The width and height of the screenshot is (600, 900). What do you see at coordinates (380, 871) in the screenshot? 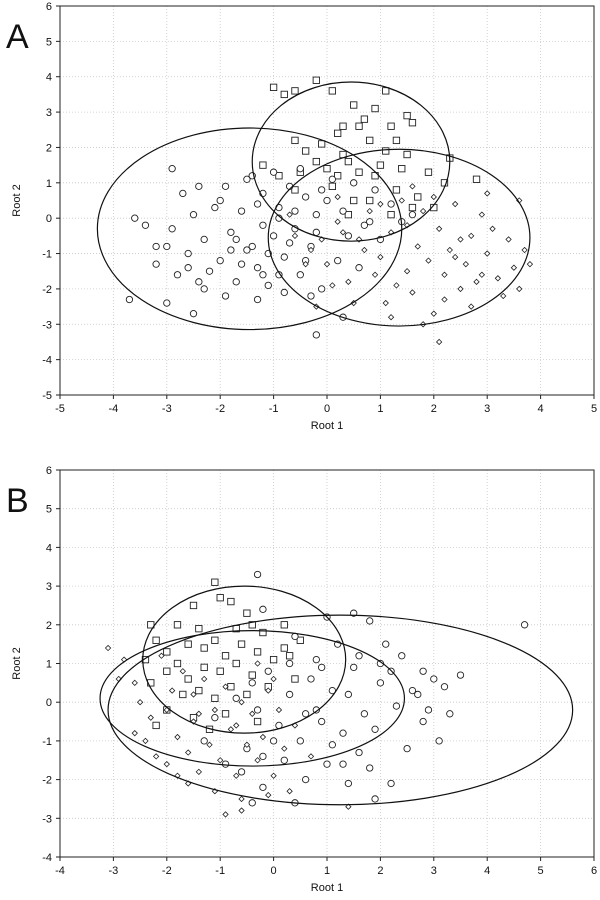
I see `x-tick-label: 2` at bounding box center [380, 871].